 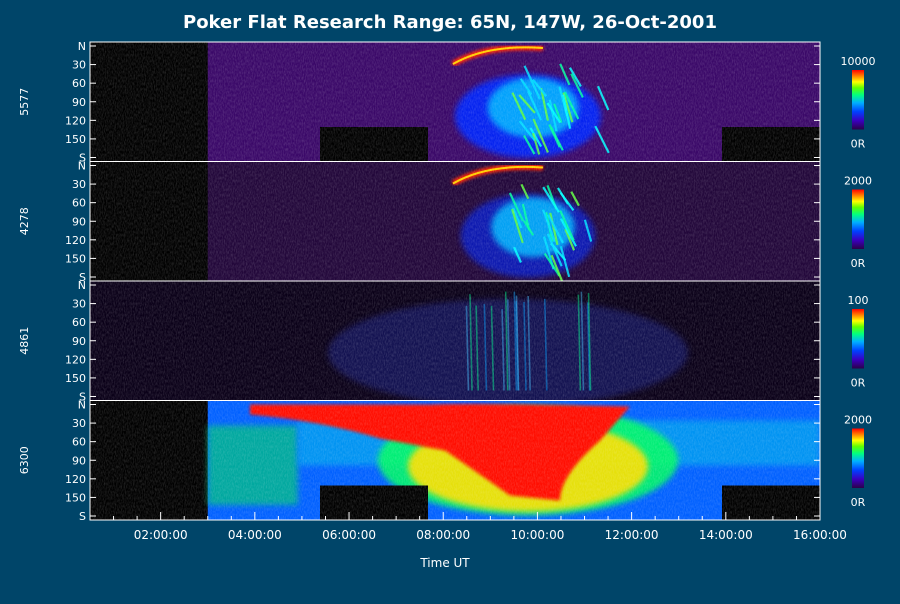 What do you see at coordinates (24, 341) in the screenshot?
I see `channel-label: 4861` at bounding box center [24, 341].